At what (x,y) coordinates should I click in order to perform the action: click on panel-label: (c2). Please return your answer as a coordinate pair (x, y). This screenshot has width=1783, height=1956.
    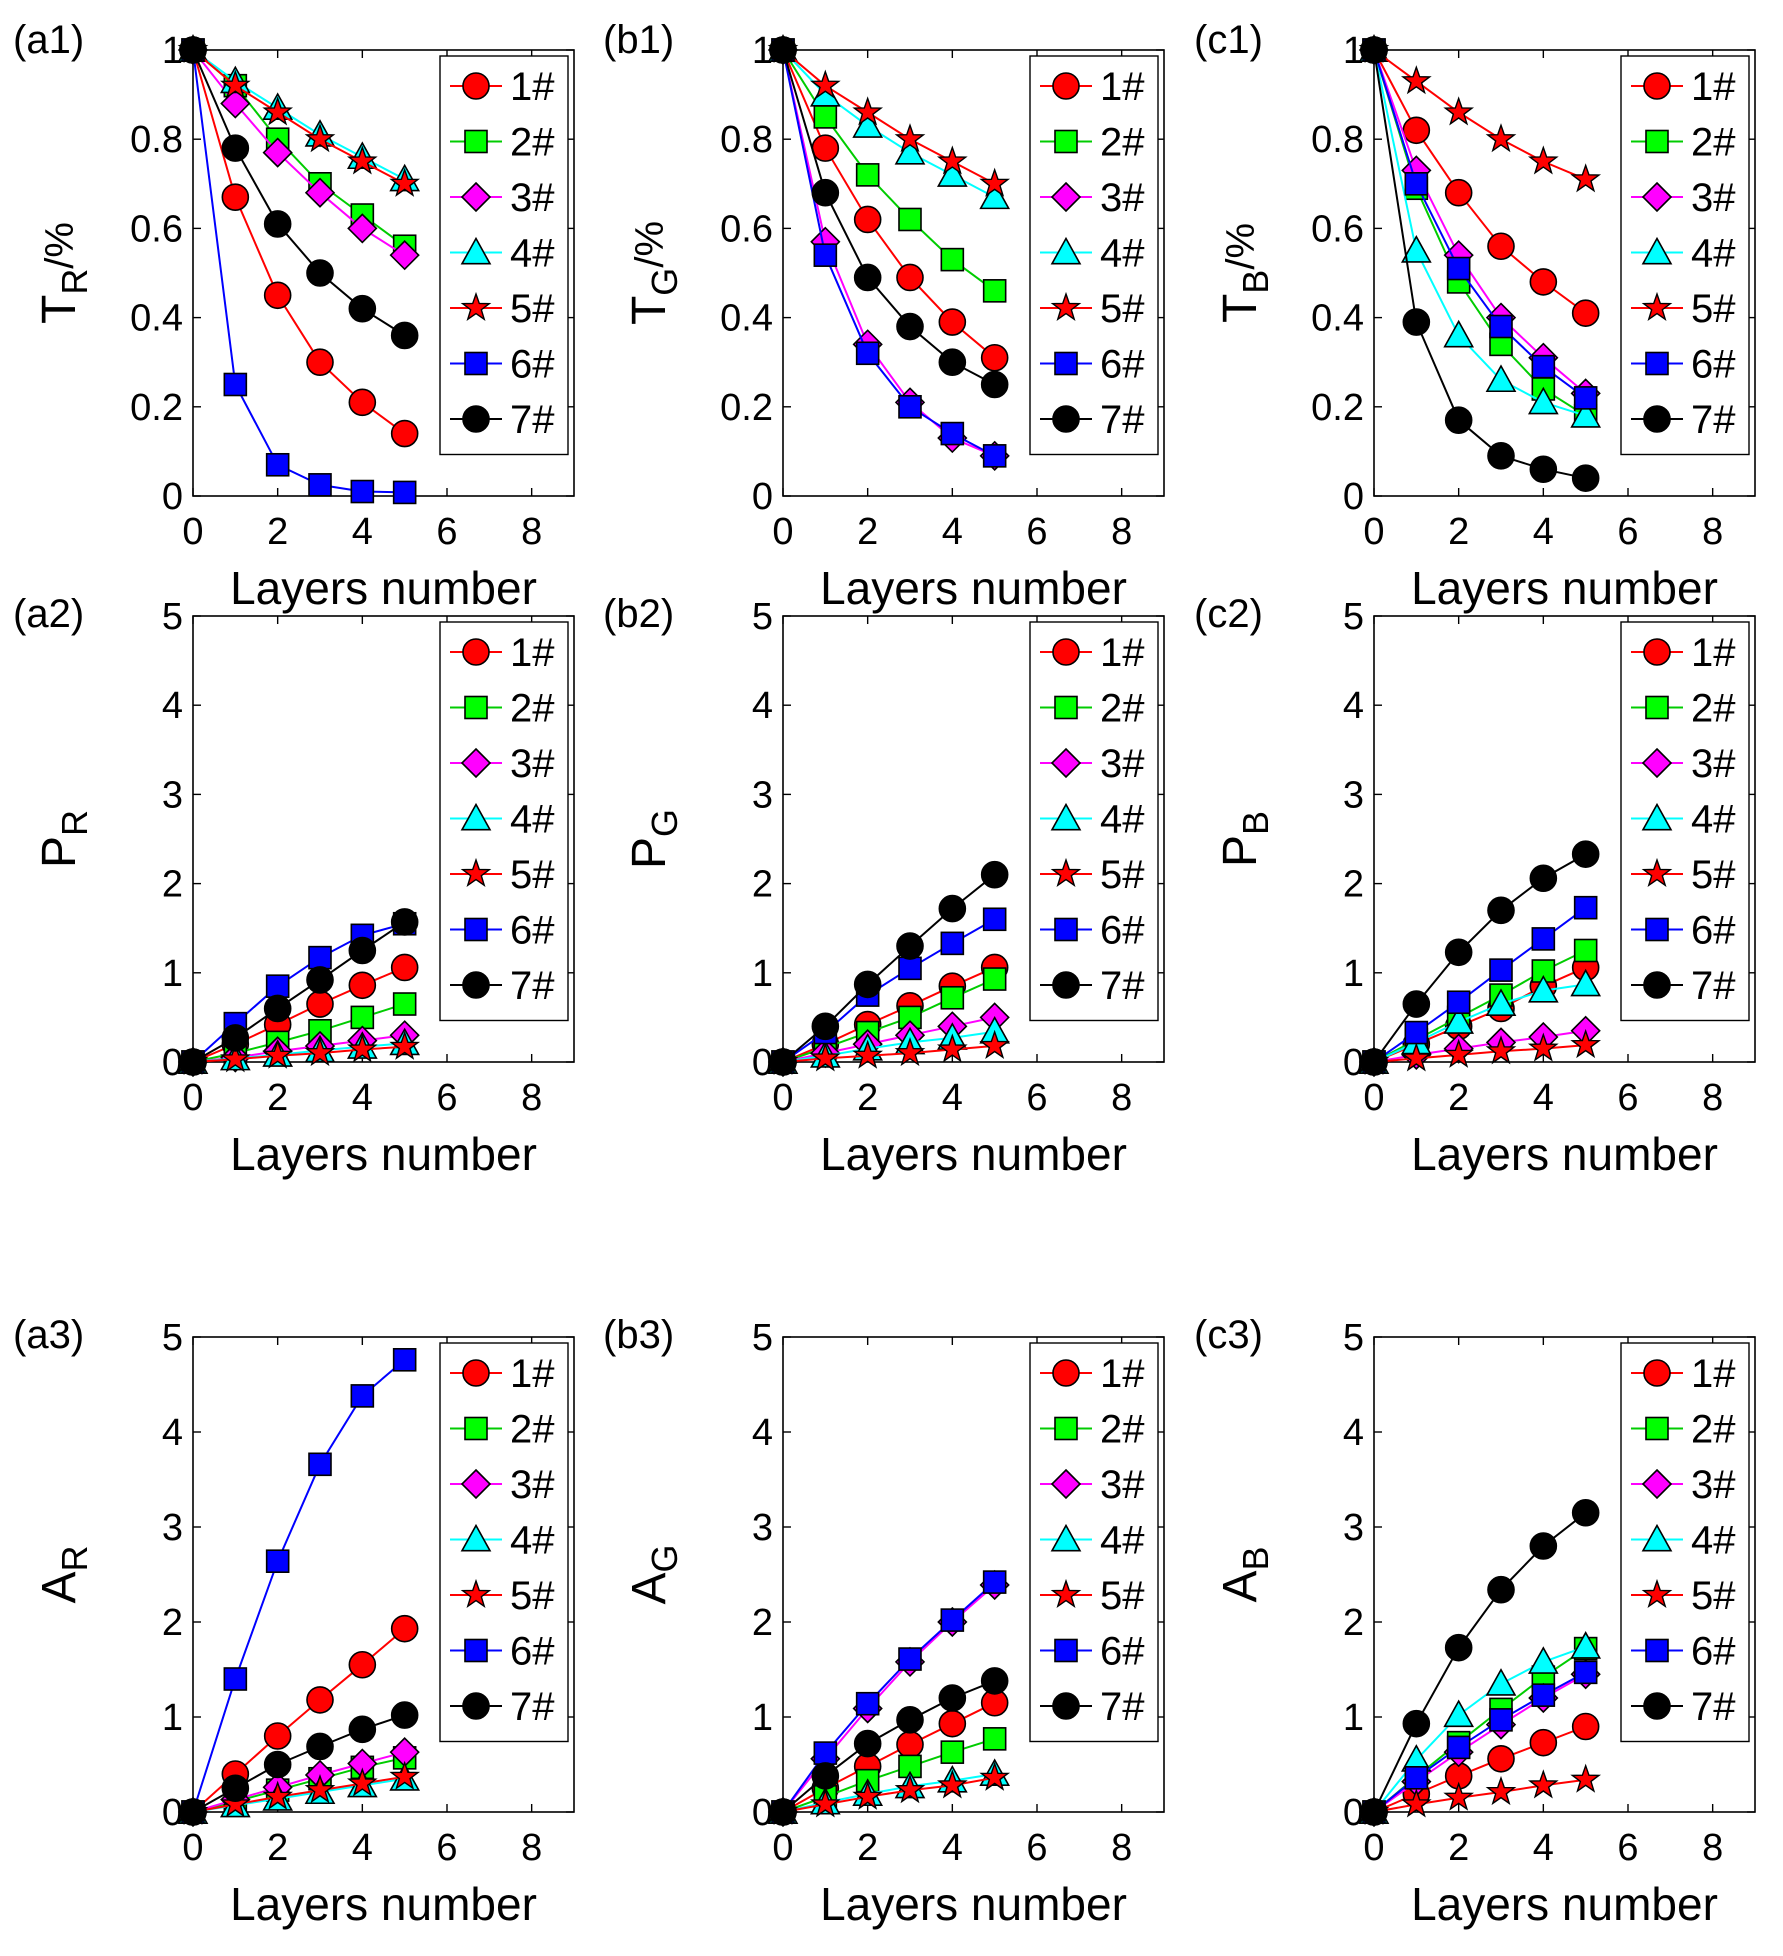
    Looking at the image, I should click on (1228, 614).